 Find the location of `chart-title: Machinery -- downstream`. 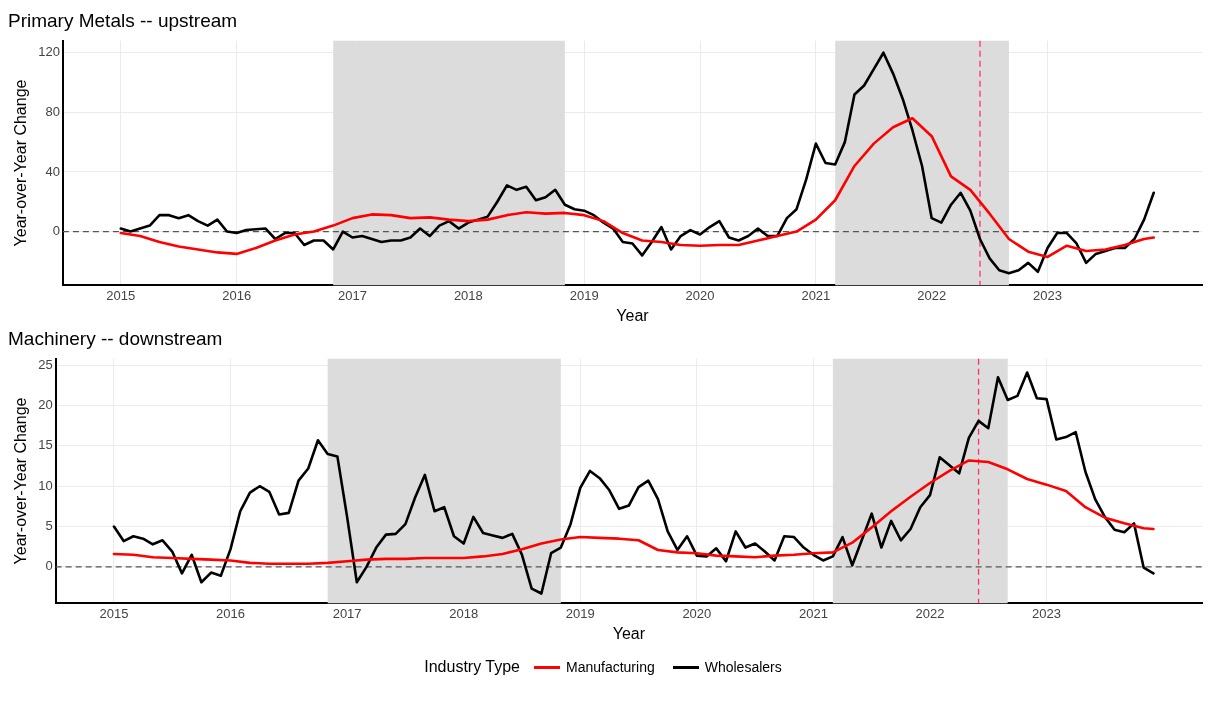

chart-title: Machinery -- downstream is located at coordinates (115, 338).